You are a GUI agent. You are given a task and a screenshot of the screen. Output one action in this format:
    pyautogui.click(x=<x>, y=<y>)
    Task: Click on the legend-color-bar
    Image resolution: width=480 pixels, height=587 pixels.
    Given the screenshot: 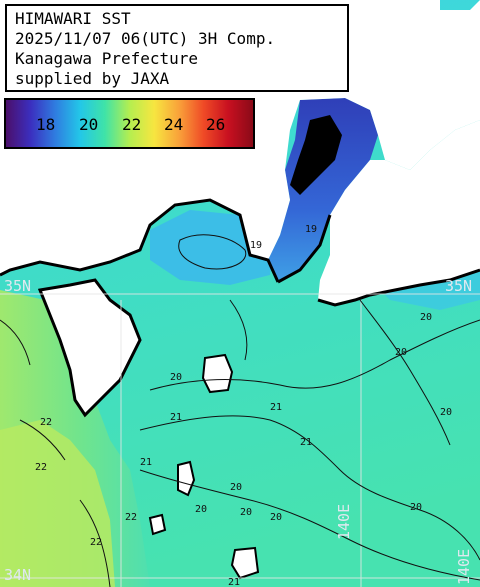 What is the action you would take?
    pyautogui.click(x=129, y=123)
    